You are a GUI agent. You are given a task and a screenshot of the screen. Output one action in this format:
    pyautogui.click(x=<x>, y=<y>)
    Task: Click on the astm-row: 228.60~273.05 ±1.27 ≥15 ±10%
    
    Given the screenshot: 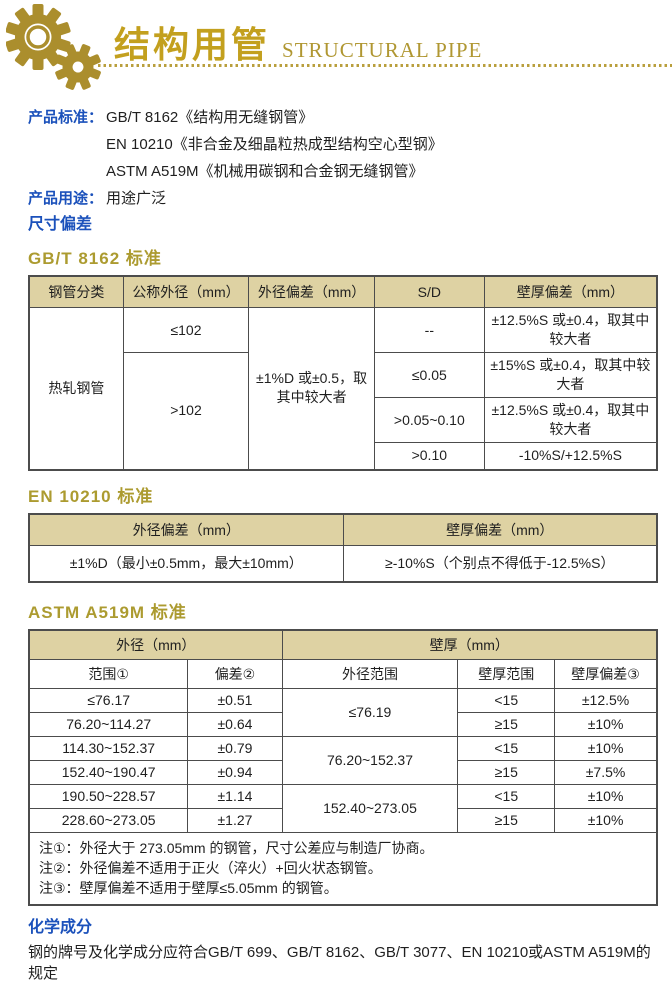 What is the action you would take?
    pyautogui.click(x=343, y=820)
    